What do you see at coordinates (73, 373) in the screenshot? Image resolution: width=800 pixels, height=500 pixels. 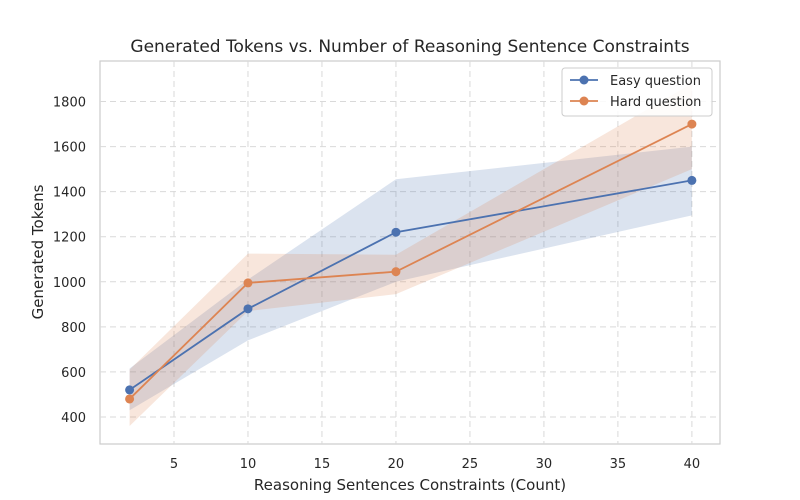 I see `y-tick-label: 600` at bounding box center [73, 373].